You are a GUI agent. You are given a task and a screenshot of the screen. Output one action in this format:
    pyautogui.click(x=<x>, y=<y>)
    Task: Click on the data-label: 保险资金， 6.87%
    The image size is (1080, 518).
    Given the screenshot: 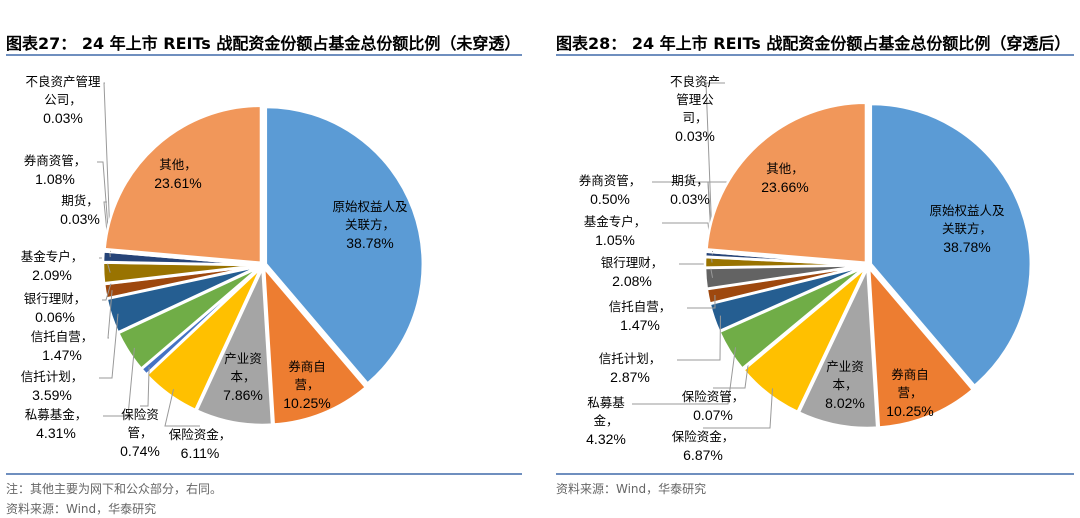 What is the action you would take?
    pyautogui.click(x=703, y=446)
    